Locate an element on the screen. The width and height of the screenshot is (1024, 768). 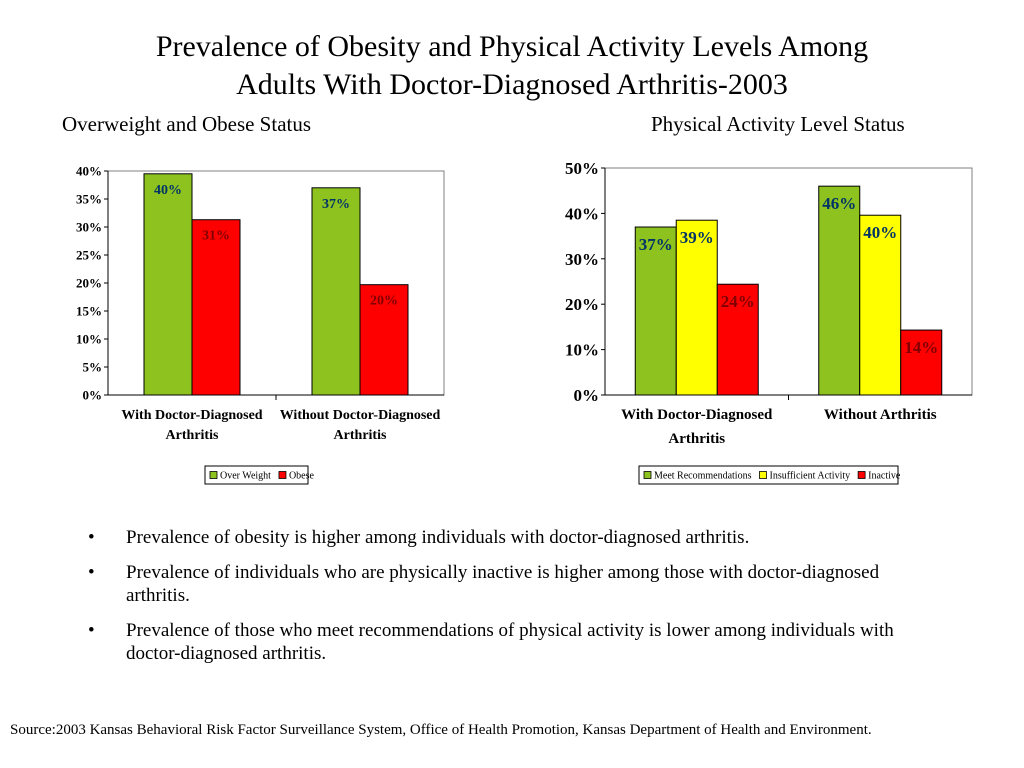
left-chart-y-tick-label: 30% is located at coordinates (89, 227).